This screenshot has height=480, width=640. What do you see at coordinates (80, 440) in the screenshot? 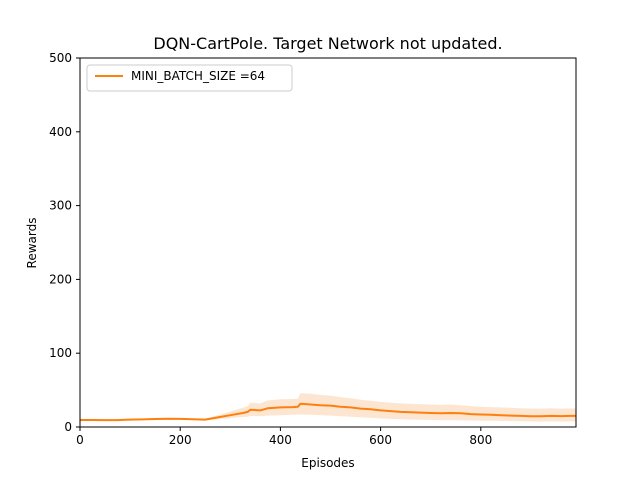
I see `x-tick-label: 0` at bounding box center [80, 440].